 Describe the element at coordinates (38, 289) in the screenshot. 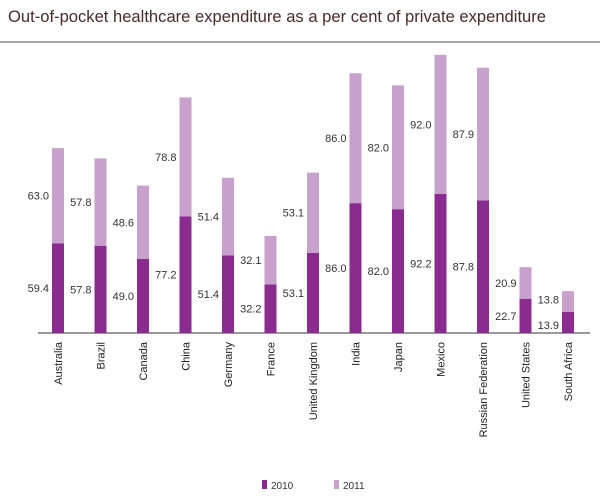

I see `data-label: 59.4` at that location.